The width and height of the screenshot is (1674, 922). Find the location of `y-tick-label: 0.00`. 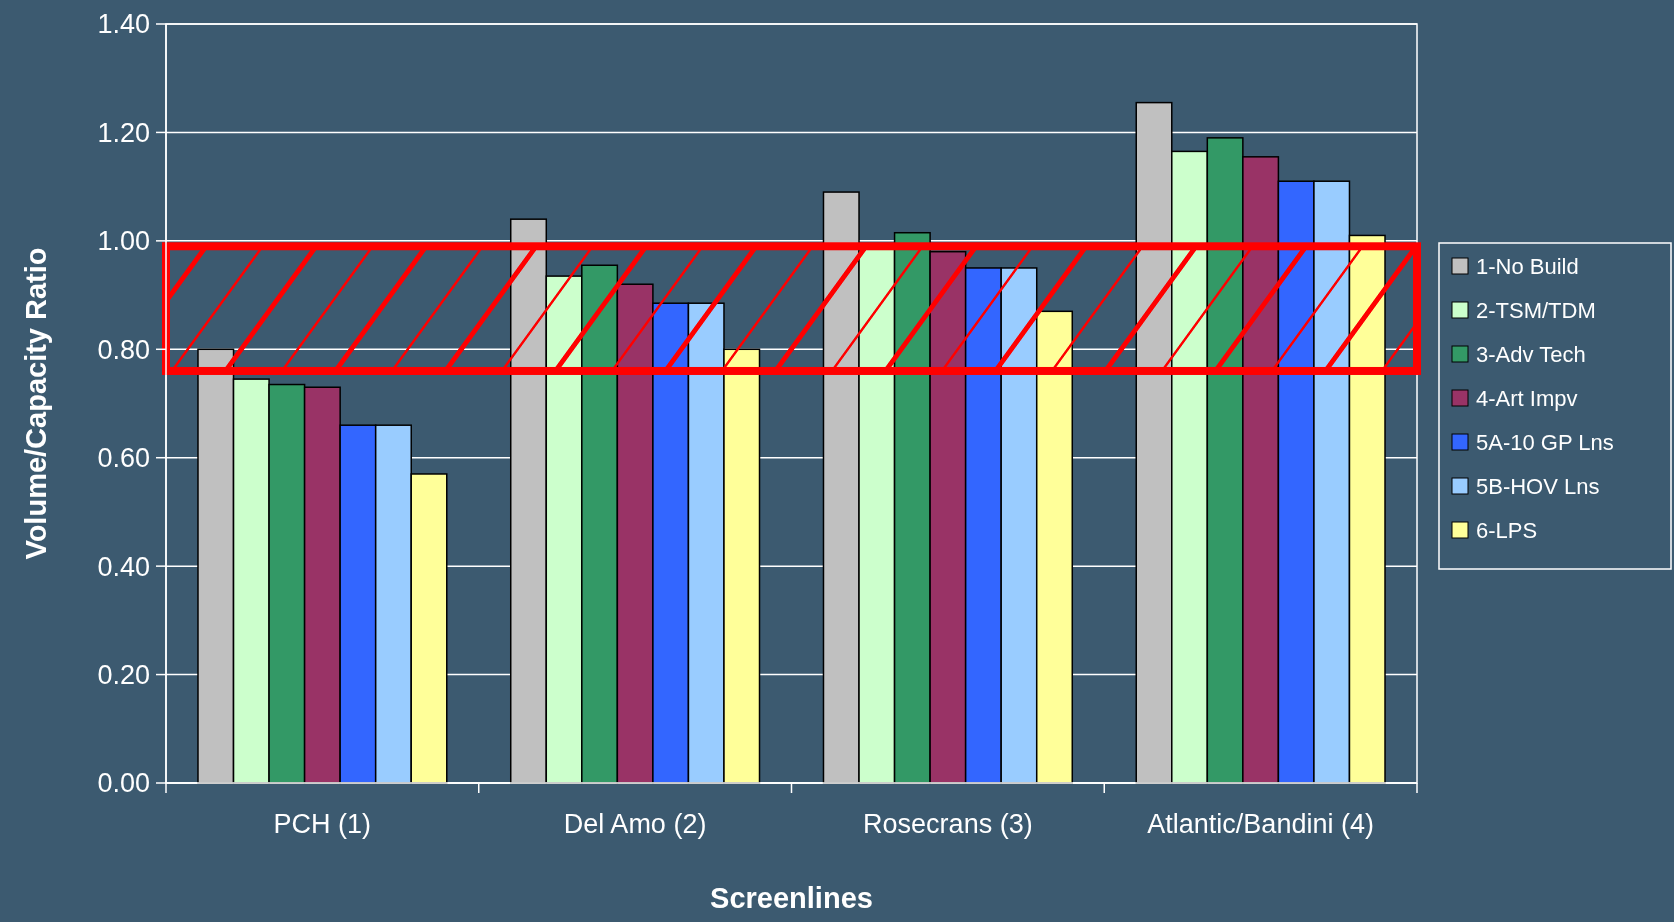

y-tick-label: 0.00 is located at coordinates (123, 783).